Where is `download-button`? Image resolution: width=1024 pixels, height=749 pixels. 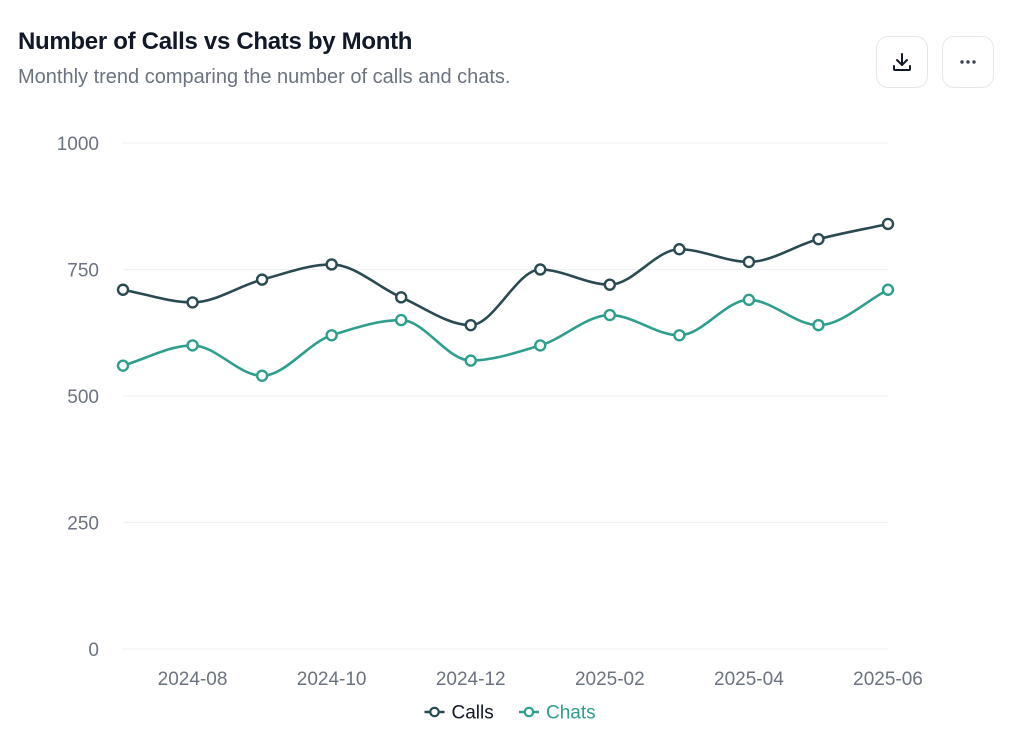
download-button is located at coordinates (902, 62).